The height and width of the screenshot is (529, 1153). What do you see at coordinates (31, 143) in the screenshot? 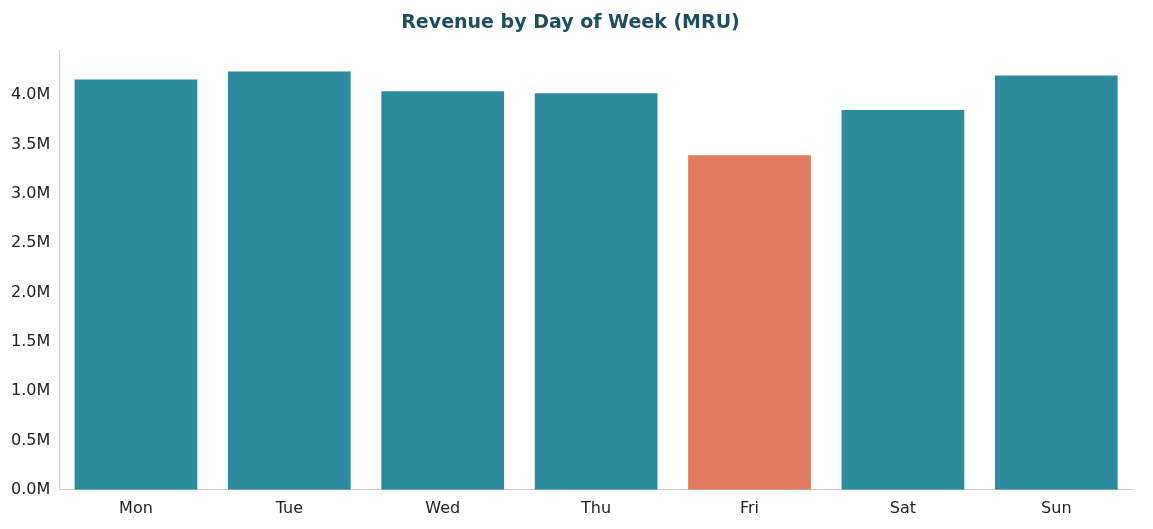
I see `y-tick-label: 3.5M` at bounding box center [31, 143].